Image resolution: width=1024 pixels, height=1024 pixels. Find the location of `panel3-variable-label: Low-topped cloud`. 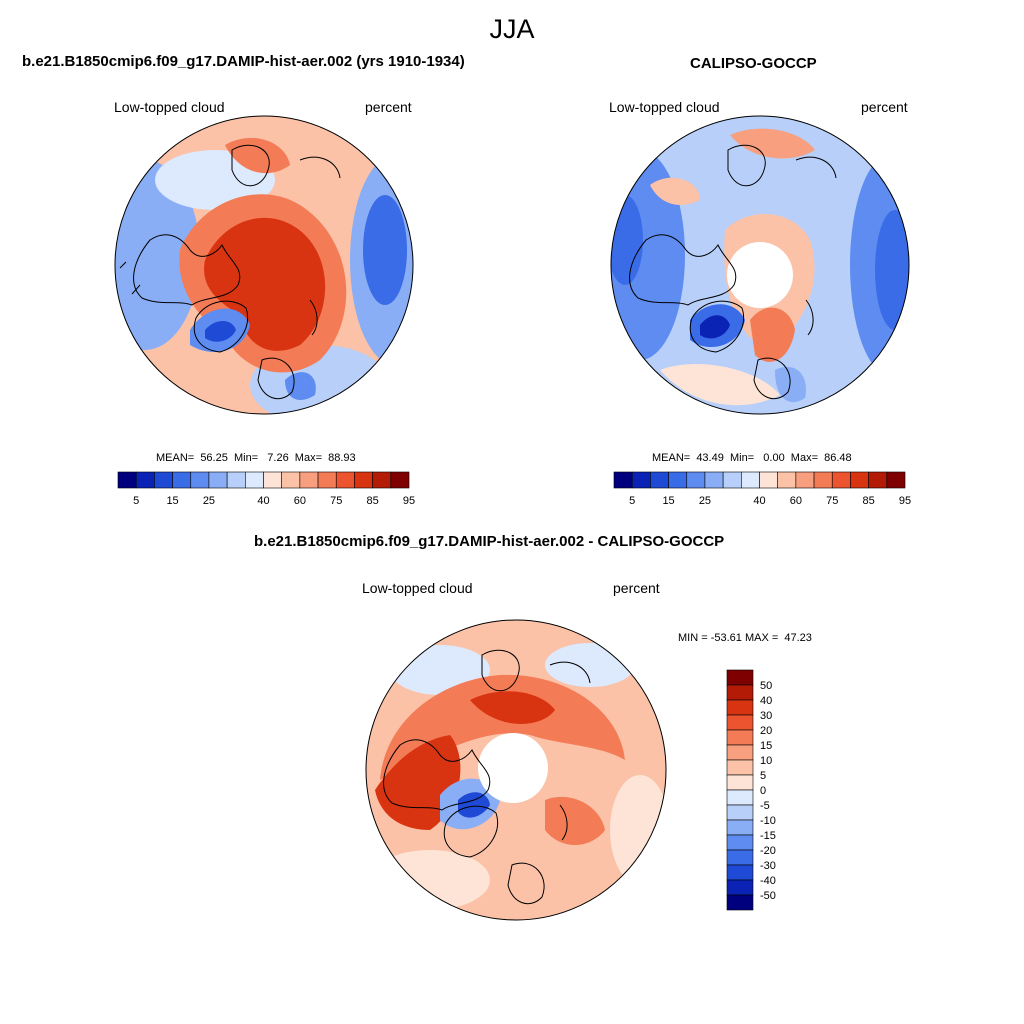

panel3-variable-label: Low-topped cloud is located at coordinates (417, 588).